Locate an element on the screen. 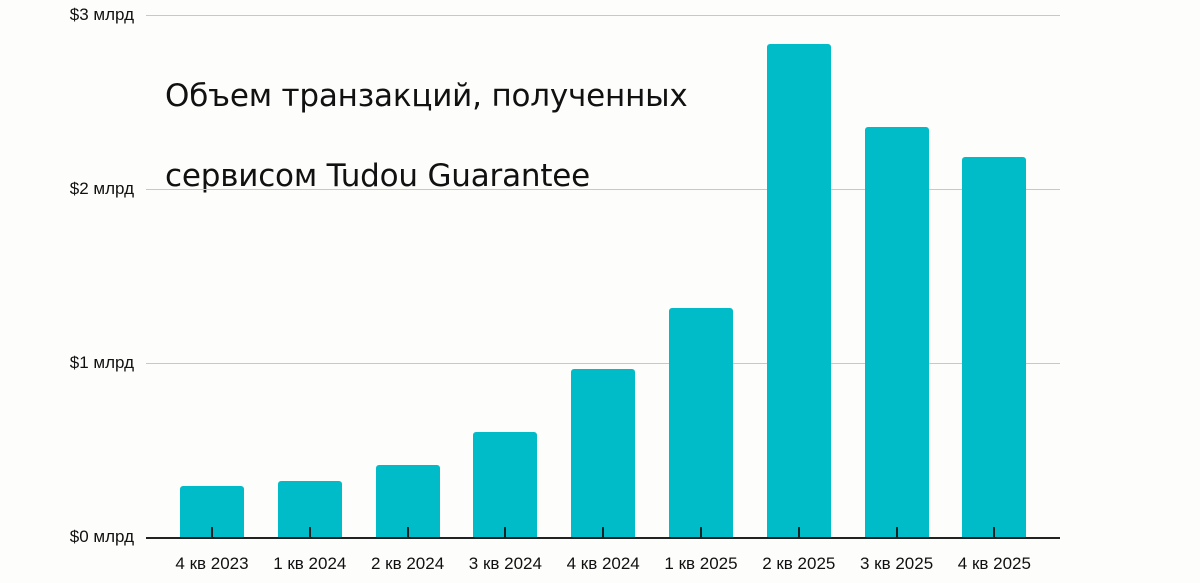 Image resolution: width=1200 pixels, height=583 pixels. x-tick-label: 4 кв 2025 is located at coordinates (994, 563).